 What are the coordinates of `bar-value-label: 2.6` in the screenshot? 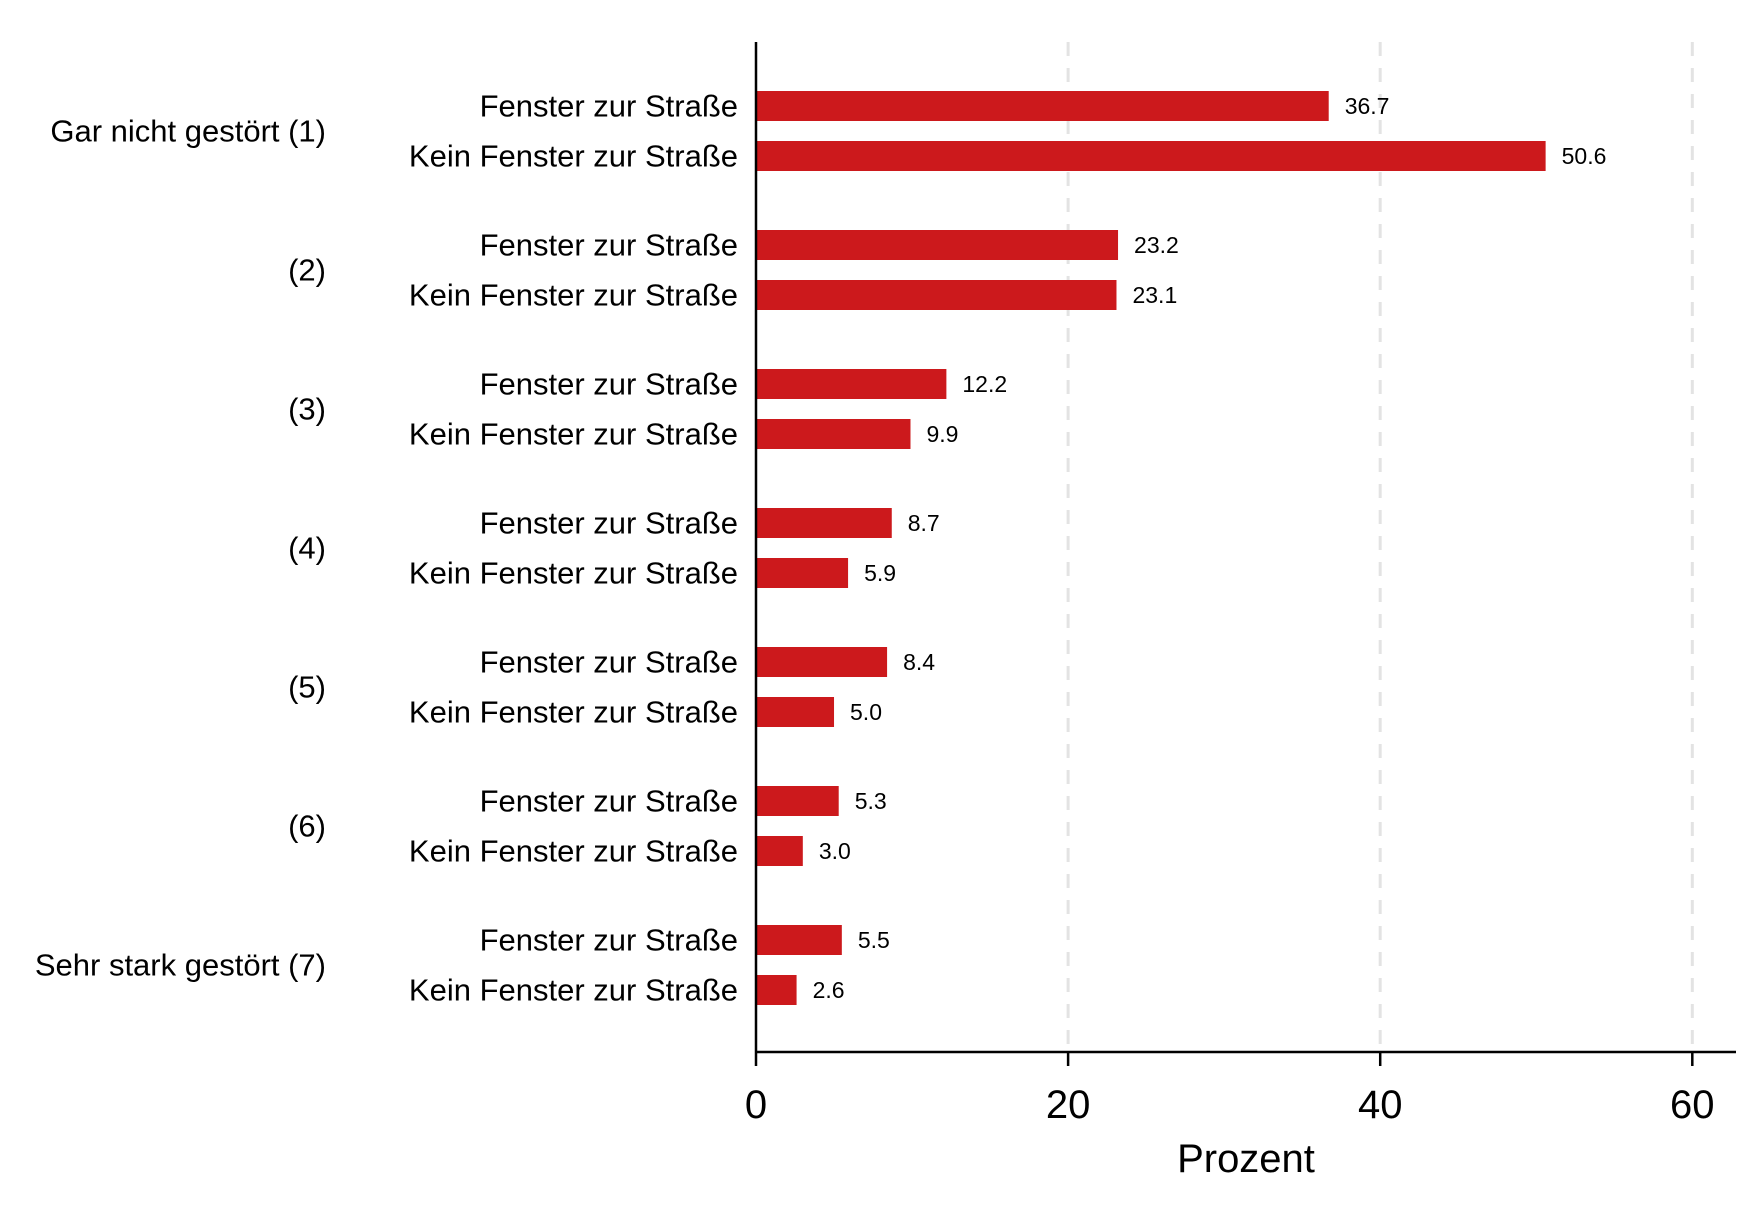 It's located at (829, 990).